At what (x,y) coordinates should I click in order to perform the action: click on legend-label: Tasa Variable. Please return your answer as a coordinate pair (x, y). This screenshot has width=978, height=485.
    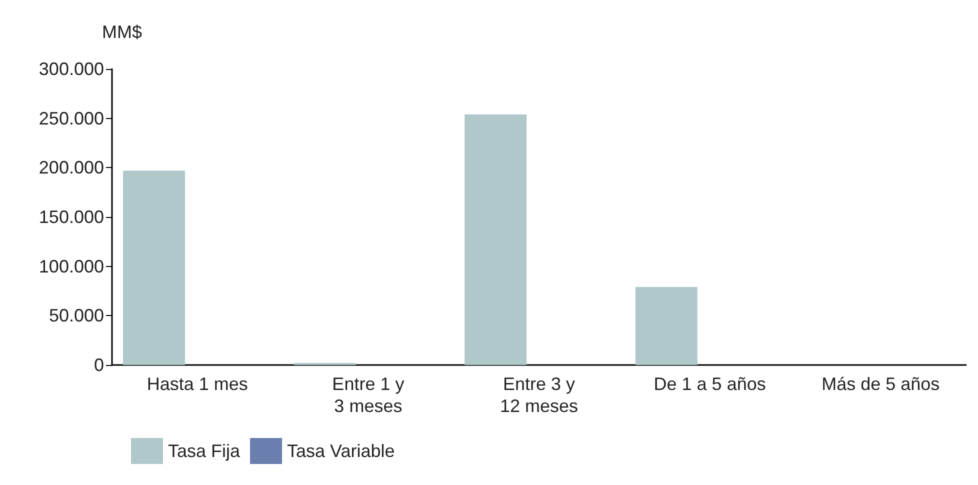
    Looking at the image, I should click on (341, 451).